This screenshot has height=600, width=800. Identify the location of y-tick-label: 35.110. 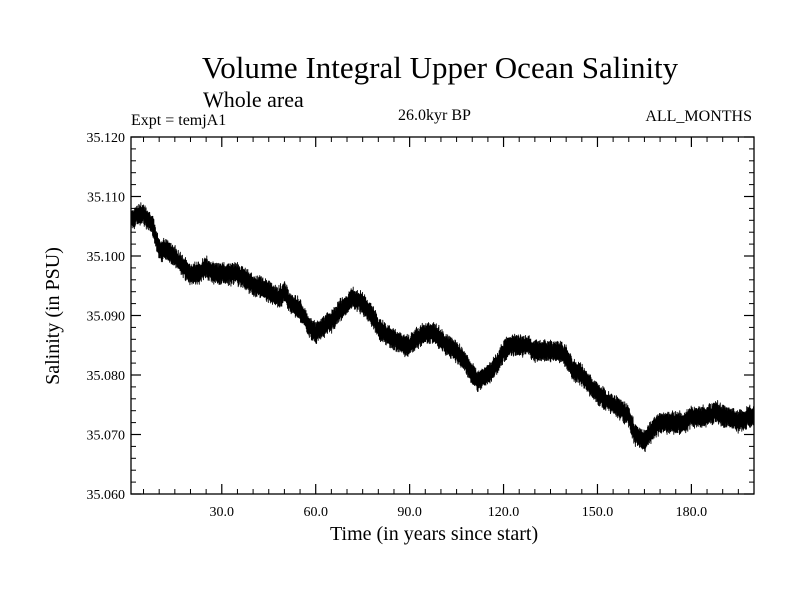
(106, 198).